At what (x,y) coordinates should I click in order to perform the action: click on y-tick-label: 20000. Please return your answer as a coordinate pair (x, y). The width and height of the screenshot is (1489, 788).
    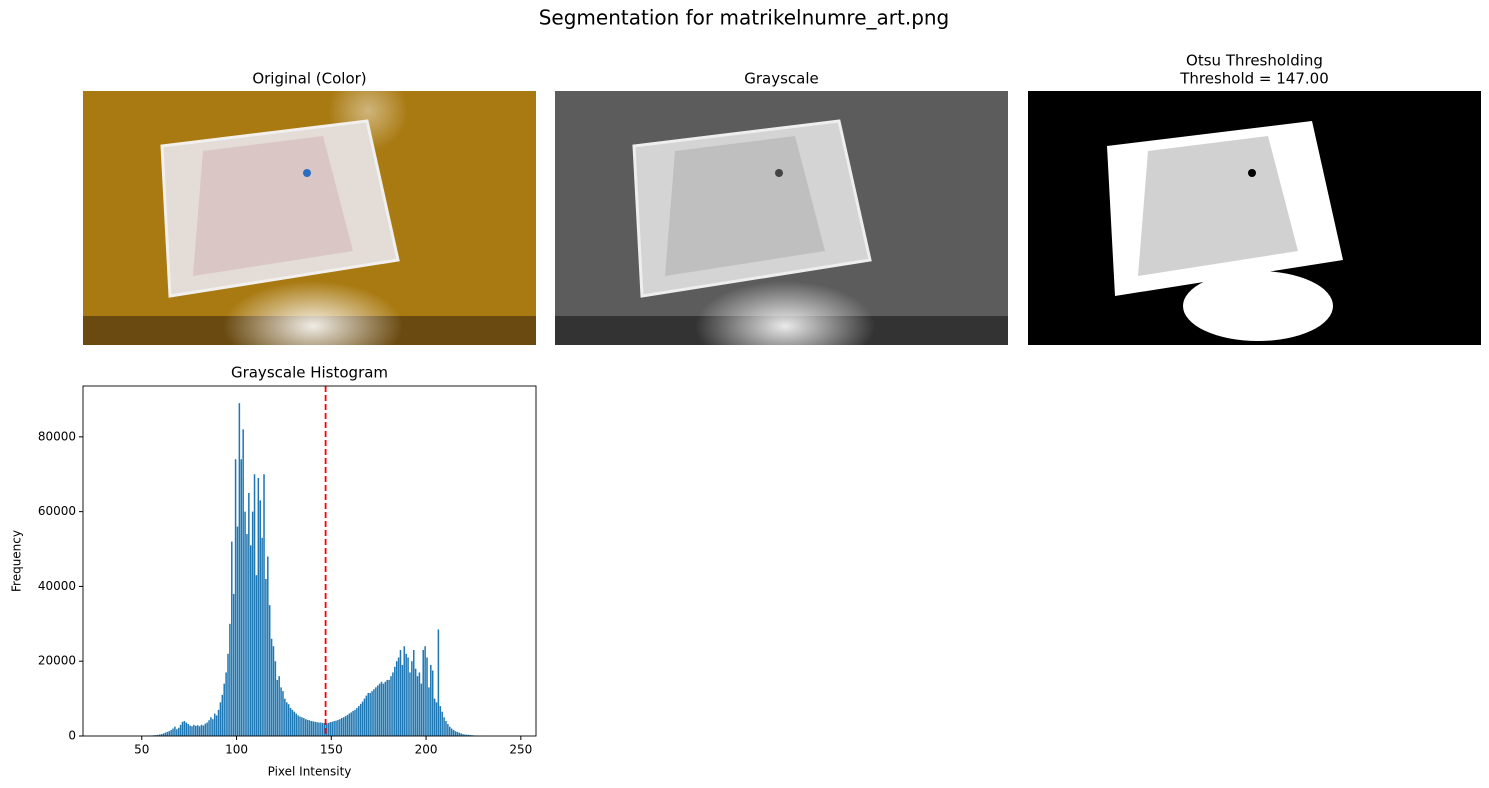
    Looking at the image, I should click on (57, 661).